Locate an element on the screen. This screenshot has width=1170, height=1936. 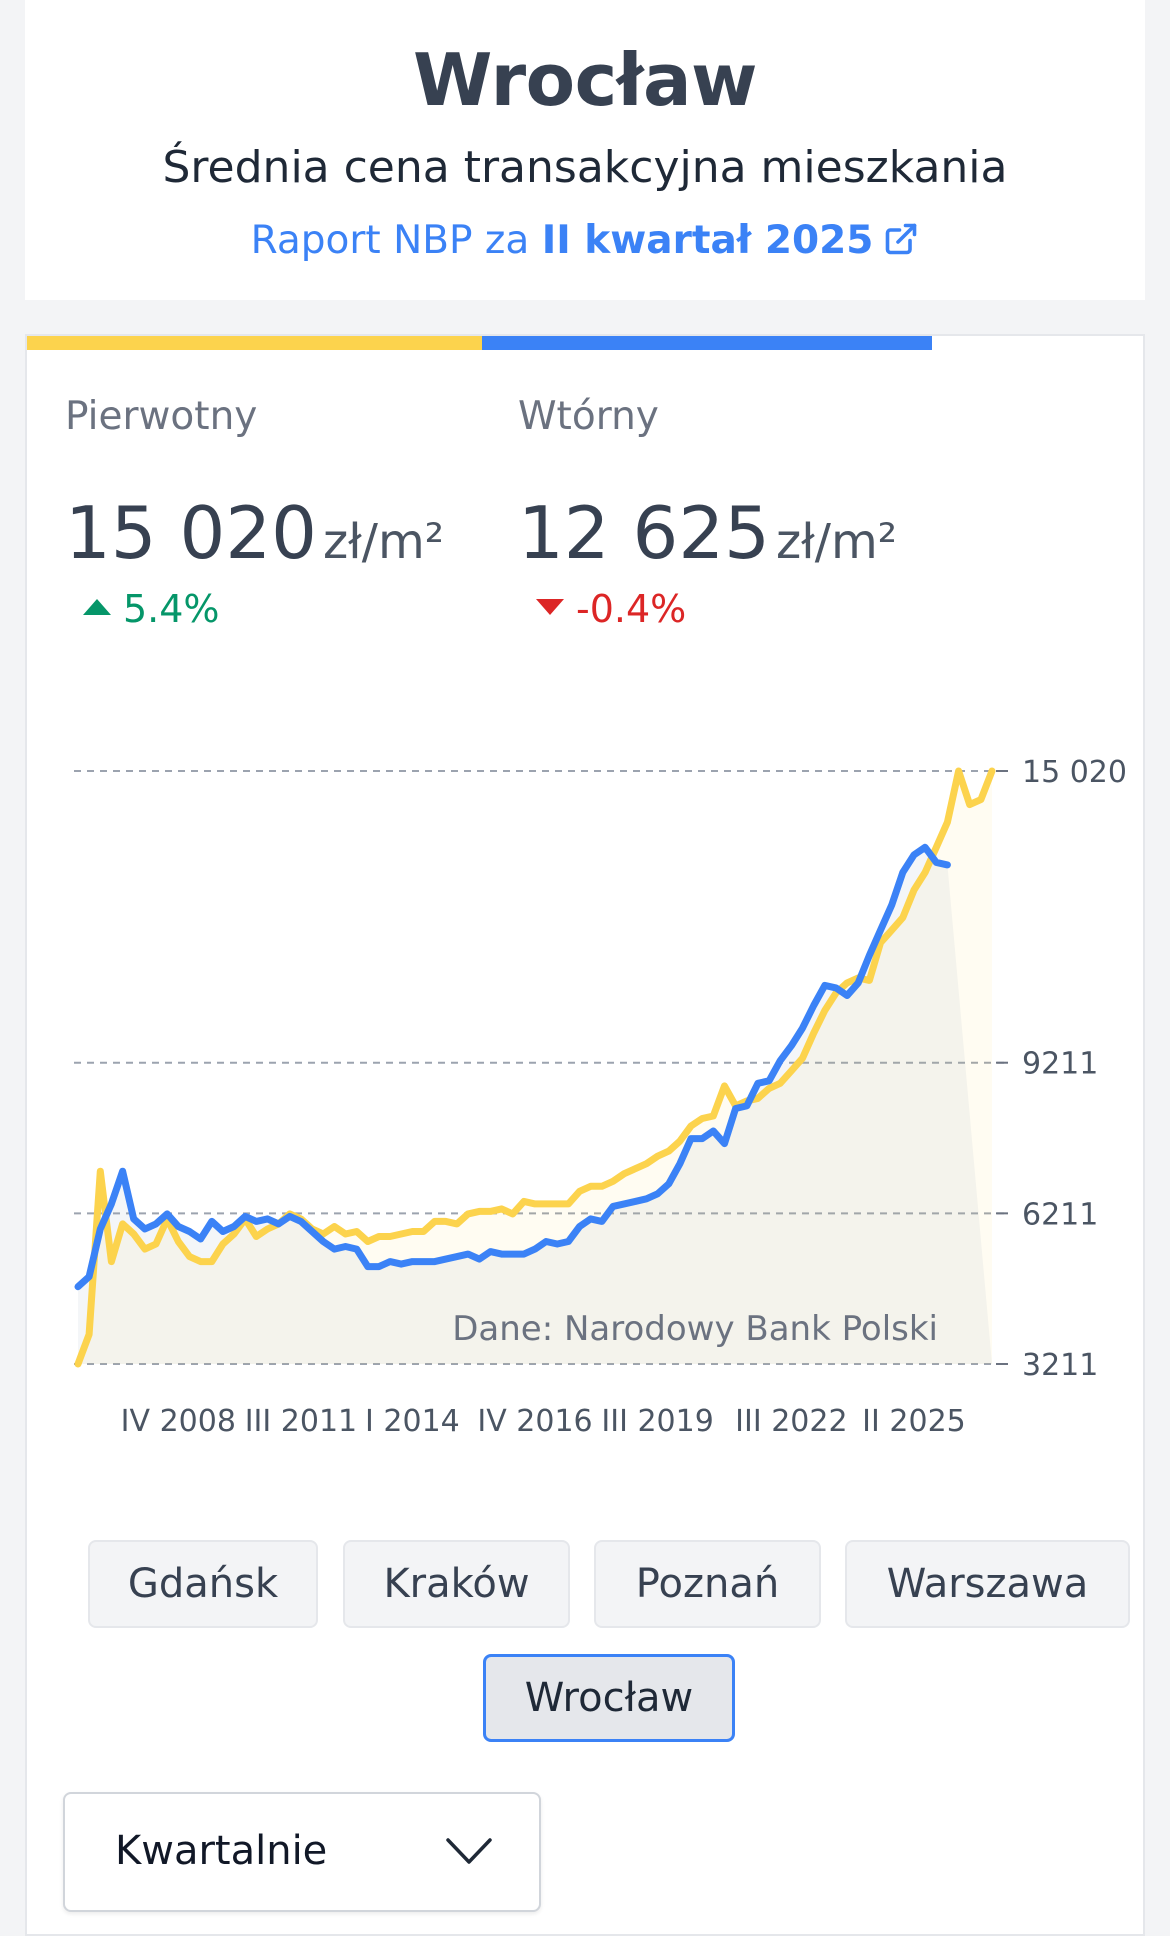
city-button-gdansk: Gdańsk is located at coordinates (203, 1584).